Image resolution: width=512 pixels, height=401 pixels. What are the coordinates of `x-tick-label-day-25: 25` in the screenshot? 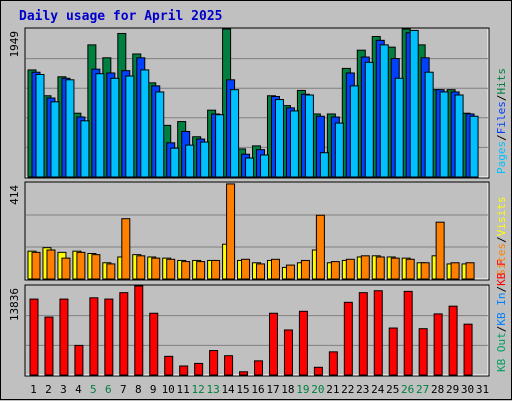 It's located at (392, 389).